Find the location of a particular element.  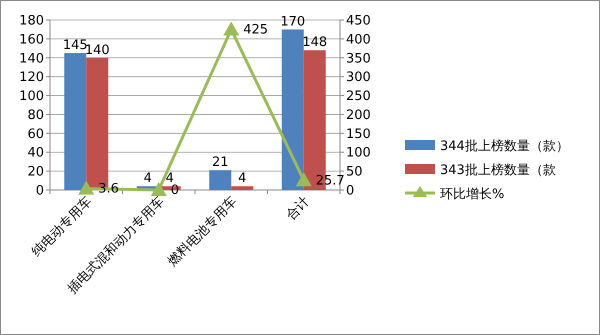

y2tick: 100 is located at coordinates (358, 153).